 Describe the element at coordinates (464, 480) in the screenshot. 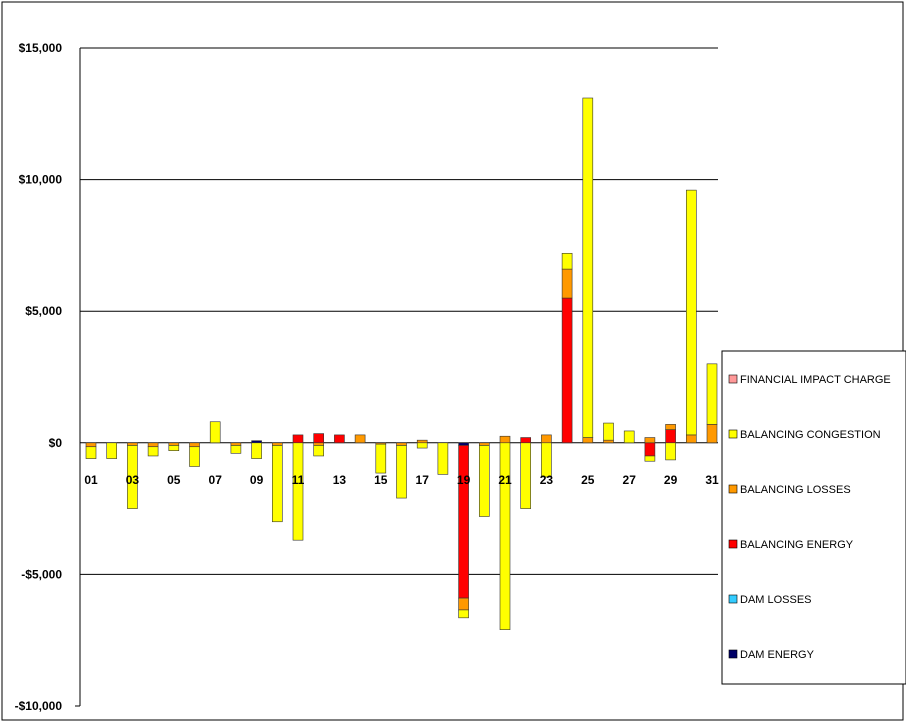

I see `x-tick-label: 19` at that location.